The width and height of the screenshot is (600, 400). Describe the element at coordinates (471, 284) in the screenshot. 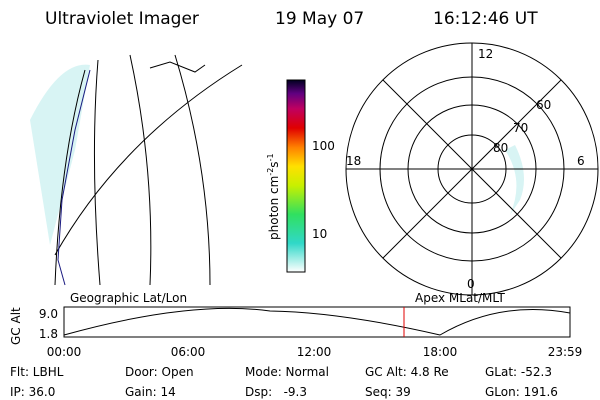

I see `mlt-label: 0` at that location.